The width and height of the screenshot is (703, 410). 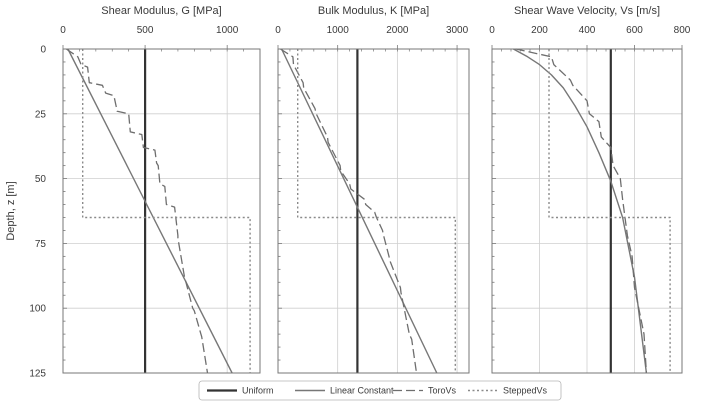 What do you see at coordinates (539, 30) in the screenshot?
I see `x-tick-label: 200` at bounding box center [539, 30].